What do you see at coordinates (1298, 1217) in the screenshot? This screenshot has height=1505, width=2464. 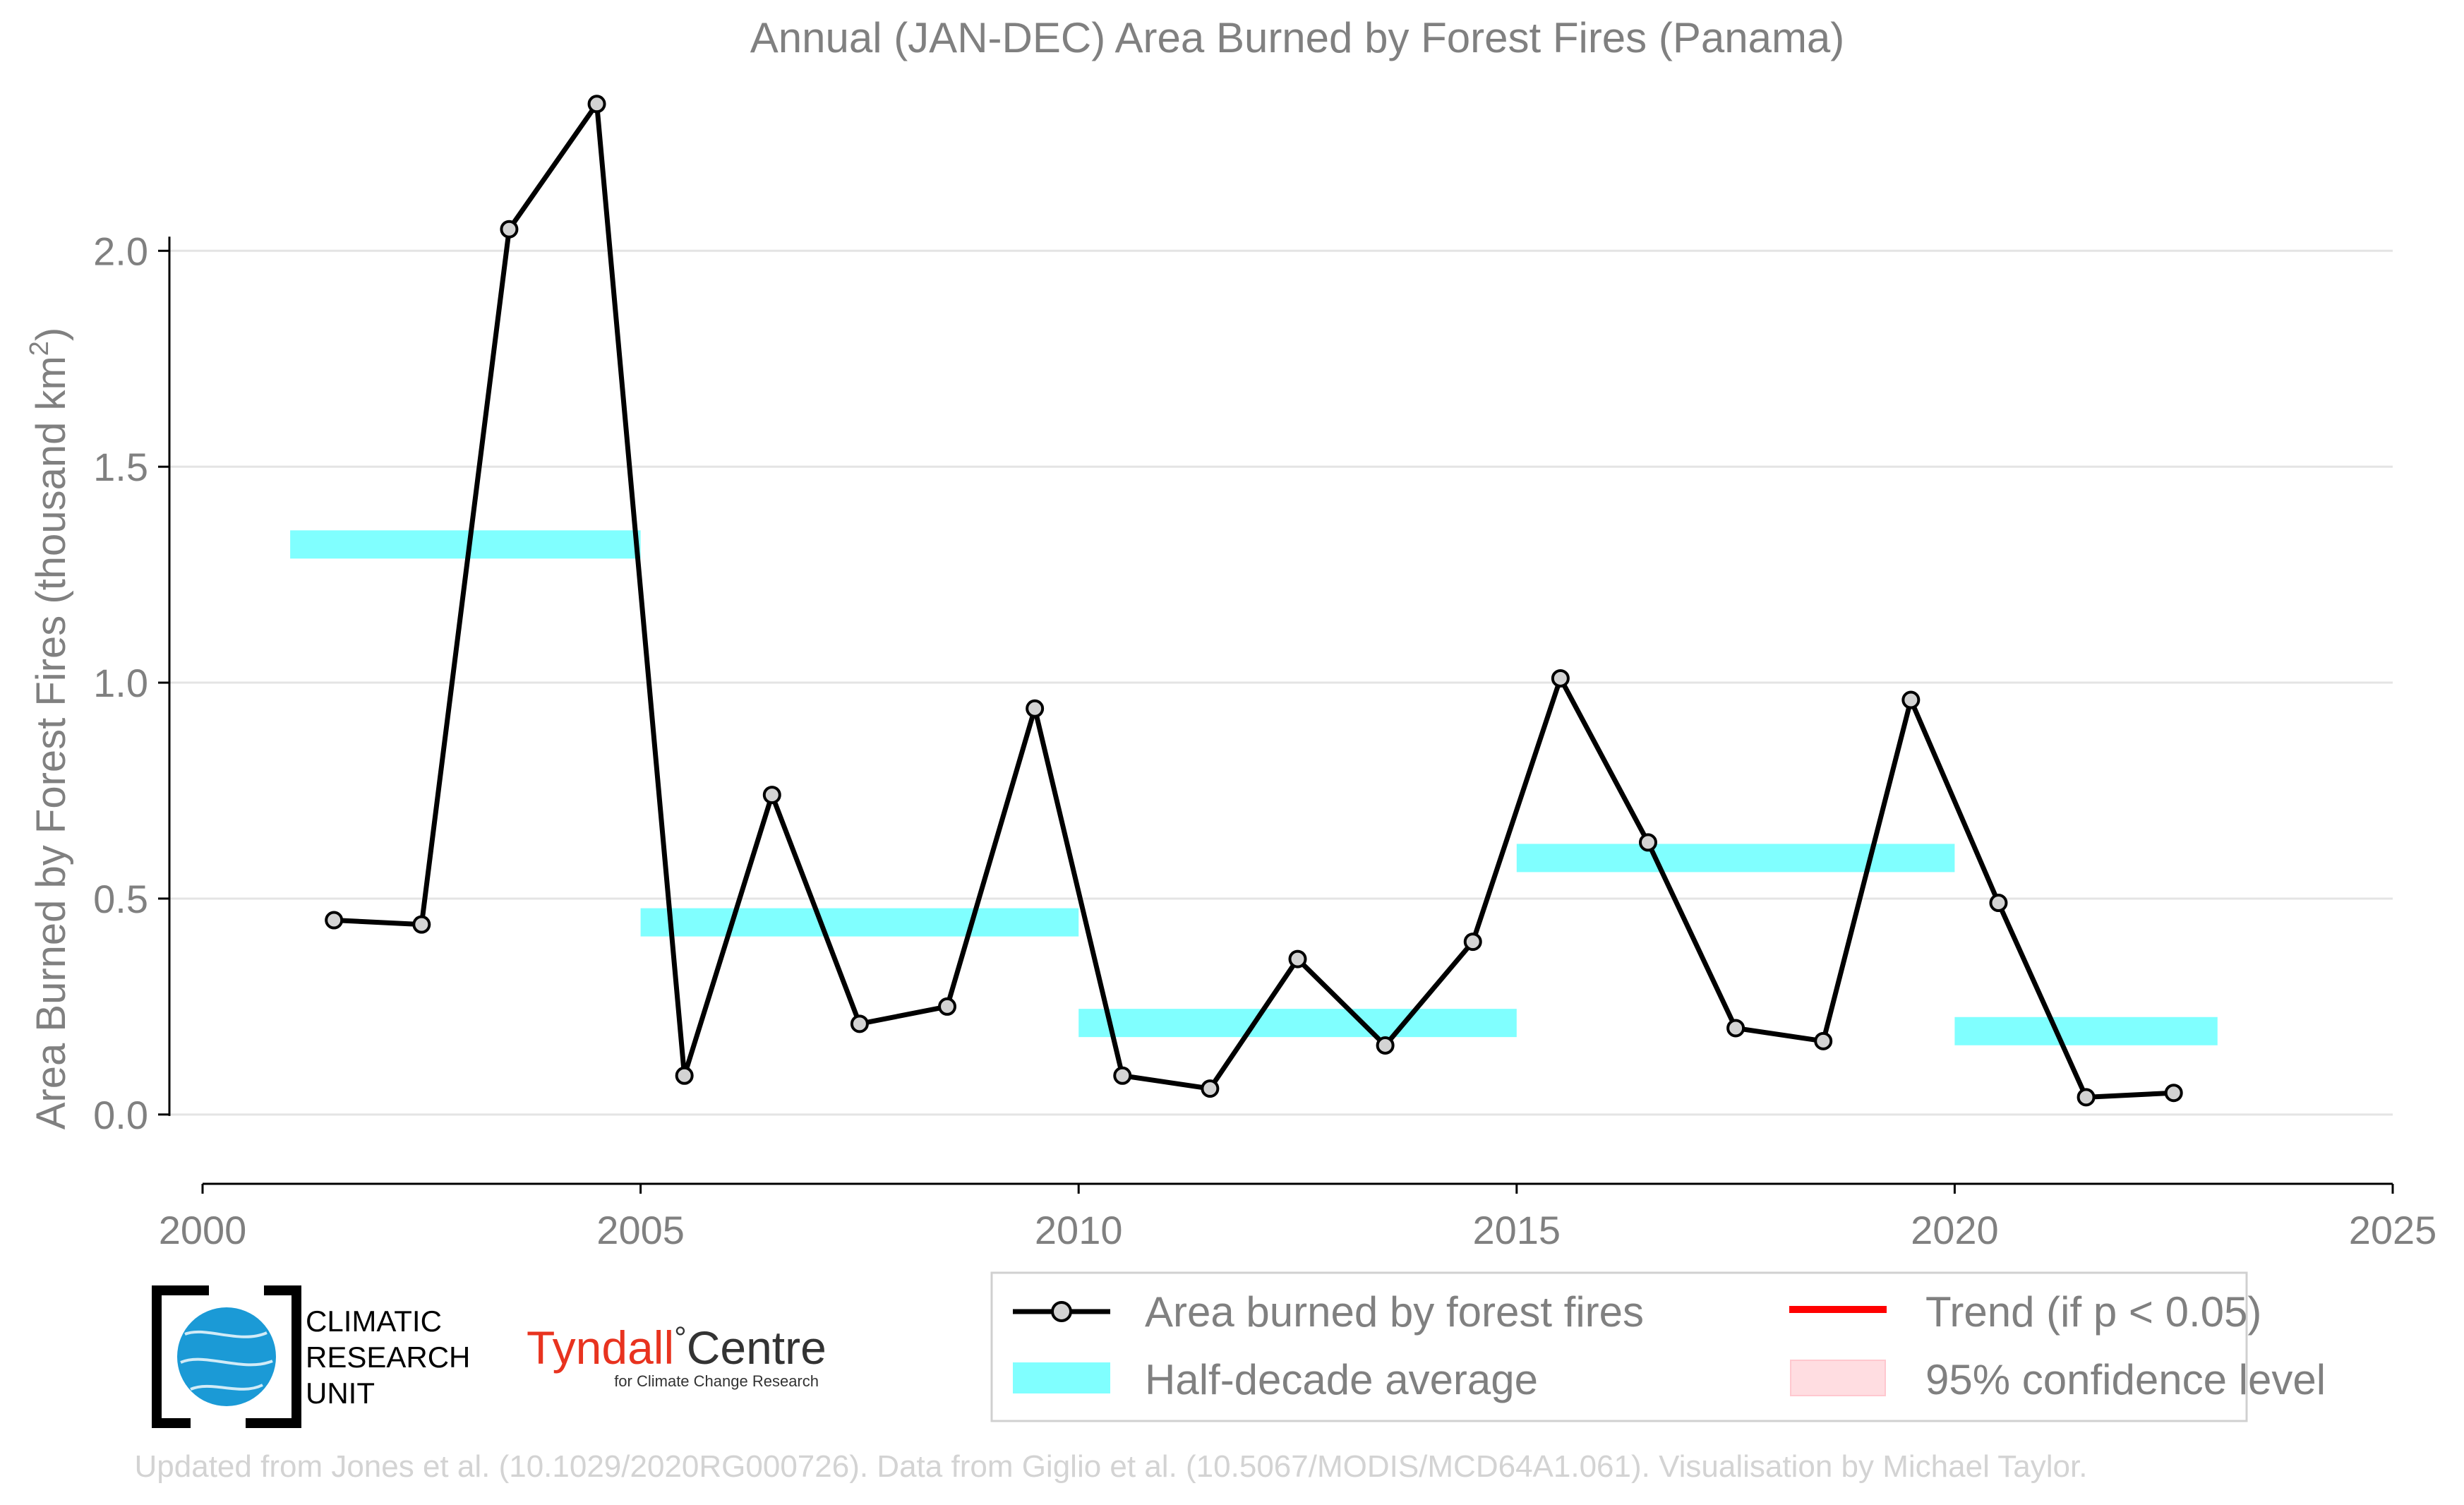 I see `x-axis: 2000 2005 2010 2015 2020 2025` at bounding box center [1298, 1217].